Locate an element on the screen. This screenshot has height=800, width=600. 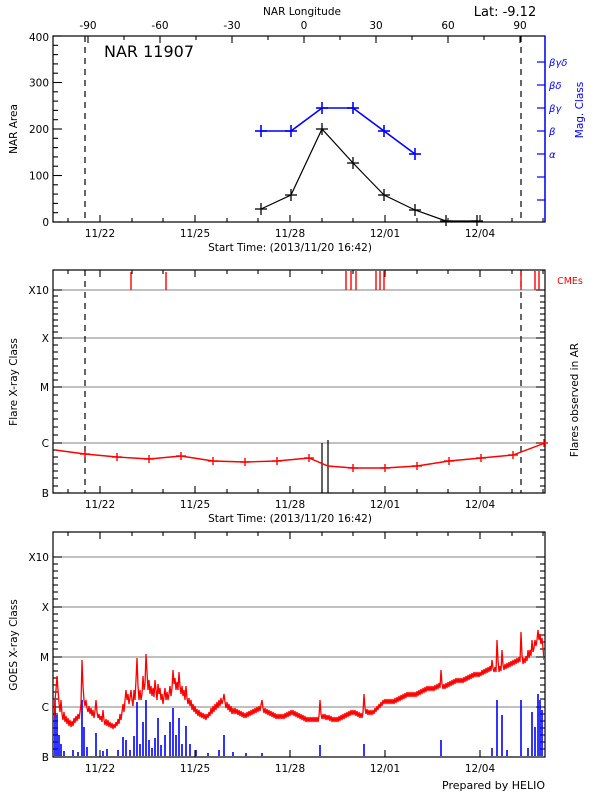
mag-class-label: α is located at coordinates (552, 155).